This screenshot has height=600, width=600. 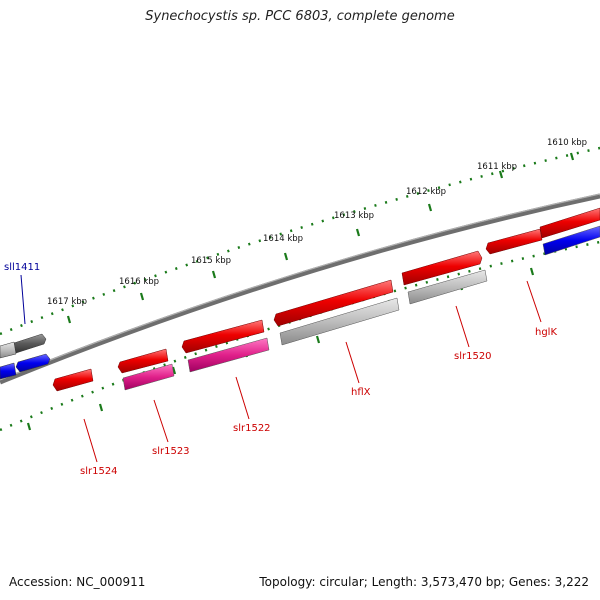 I want to click on gene-arrow-slr1520, so click(x=442, y=268).